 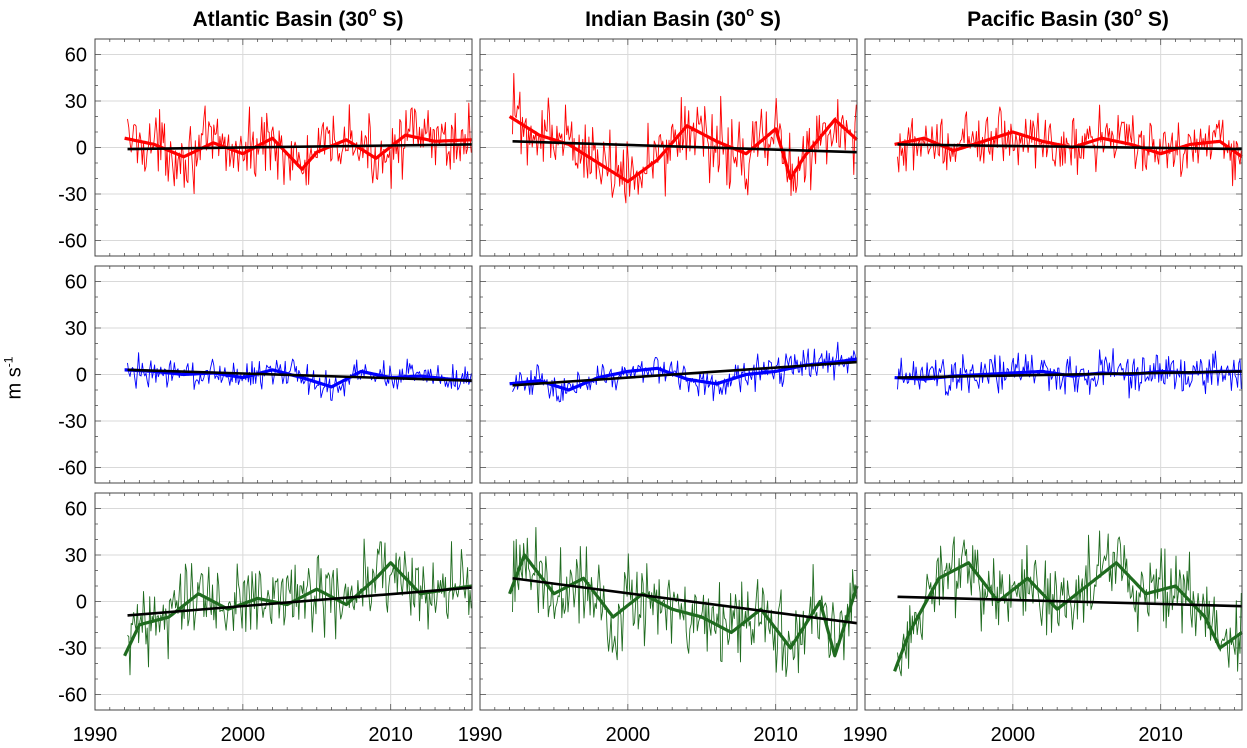 I want to click on panel-3-atlantic-smoothed-series, so click(x=298, y=609).